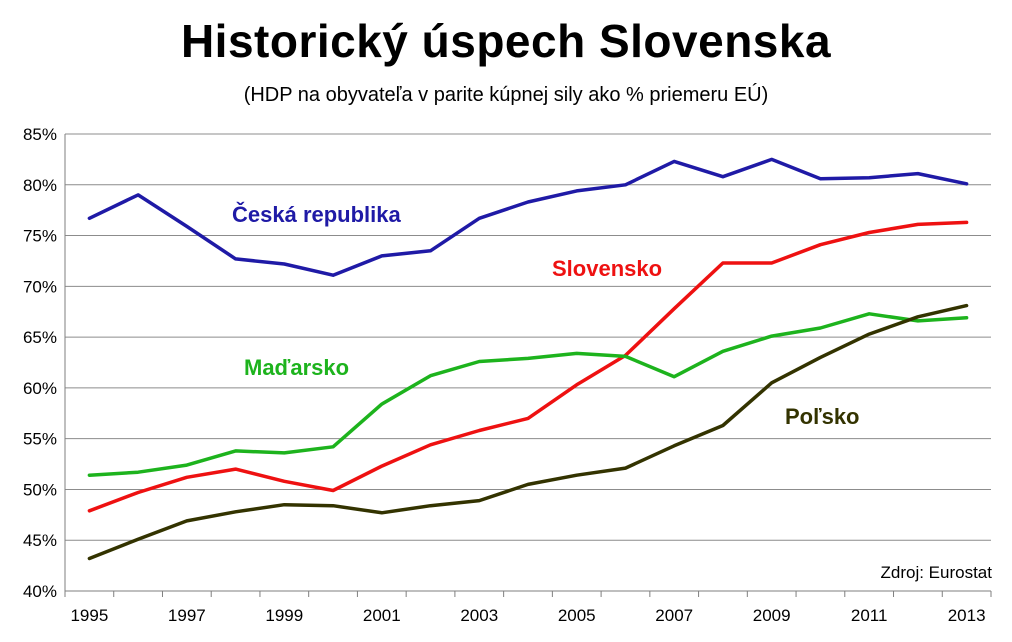 The height and width of the screenshot is (642, 1012). I want to click on y-tick-label: 70%, so click(40, 286).